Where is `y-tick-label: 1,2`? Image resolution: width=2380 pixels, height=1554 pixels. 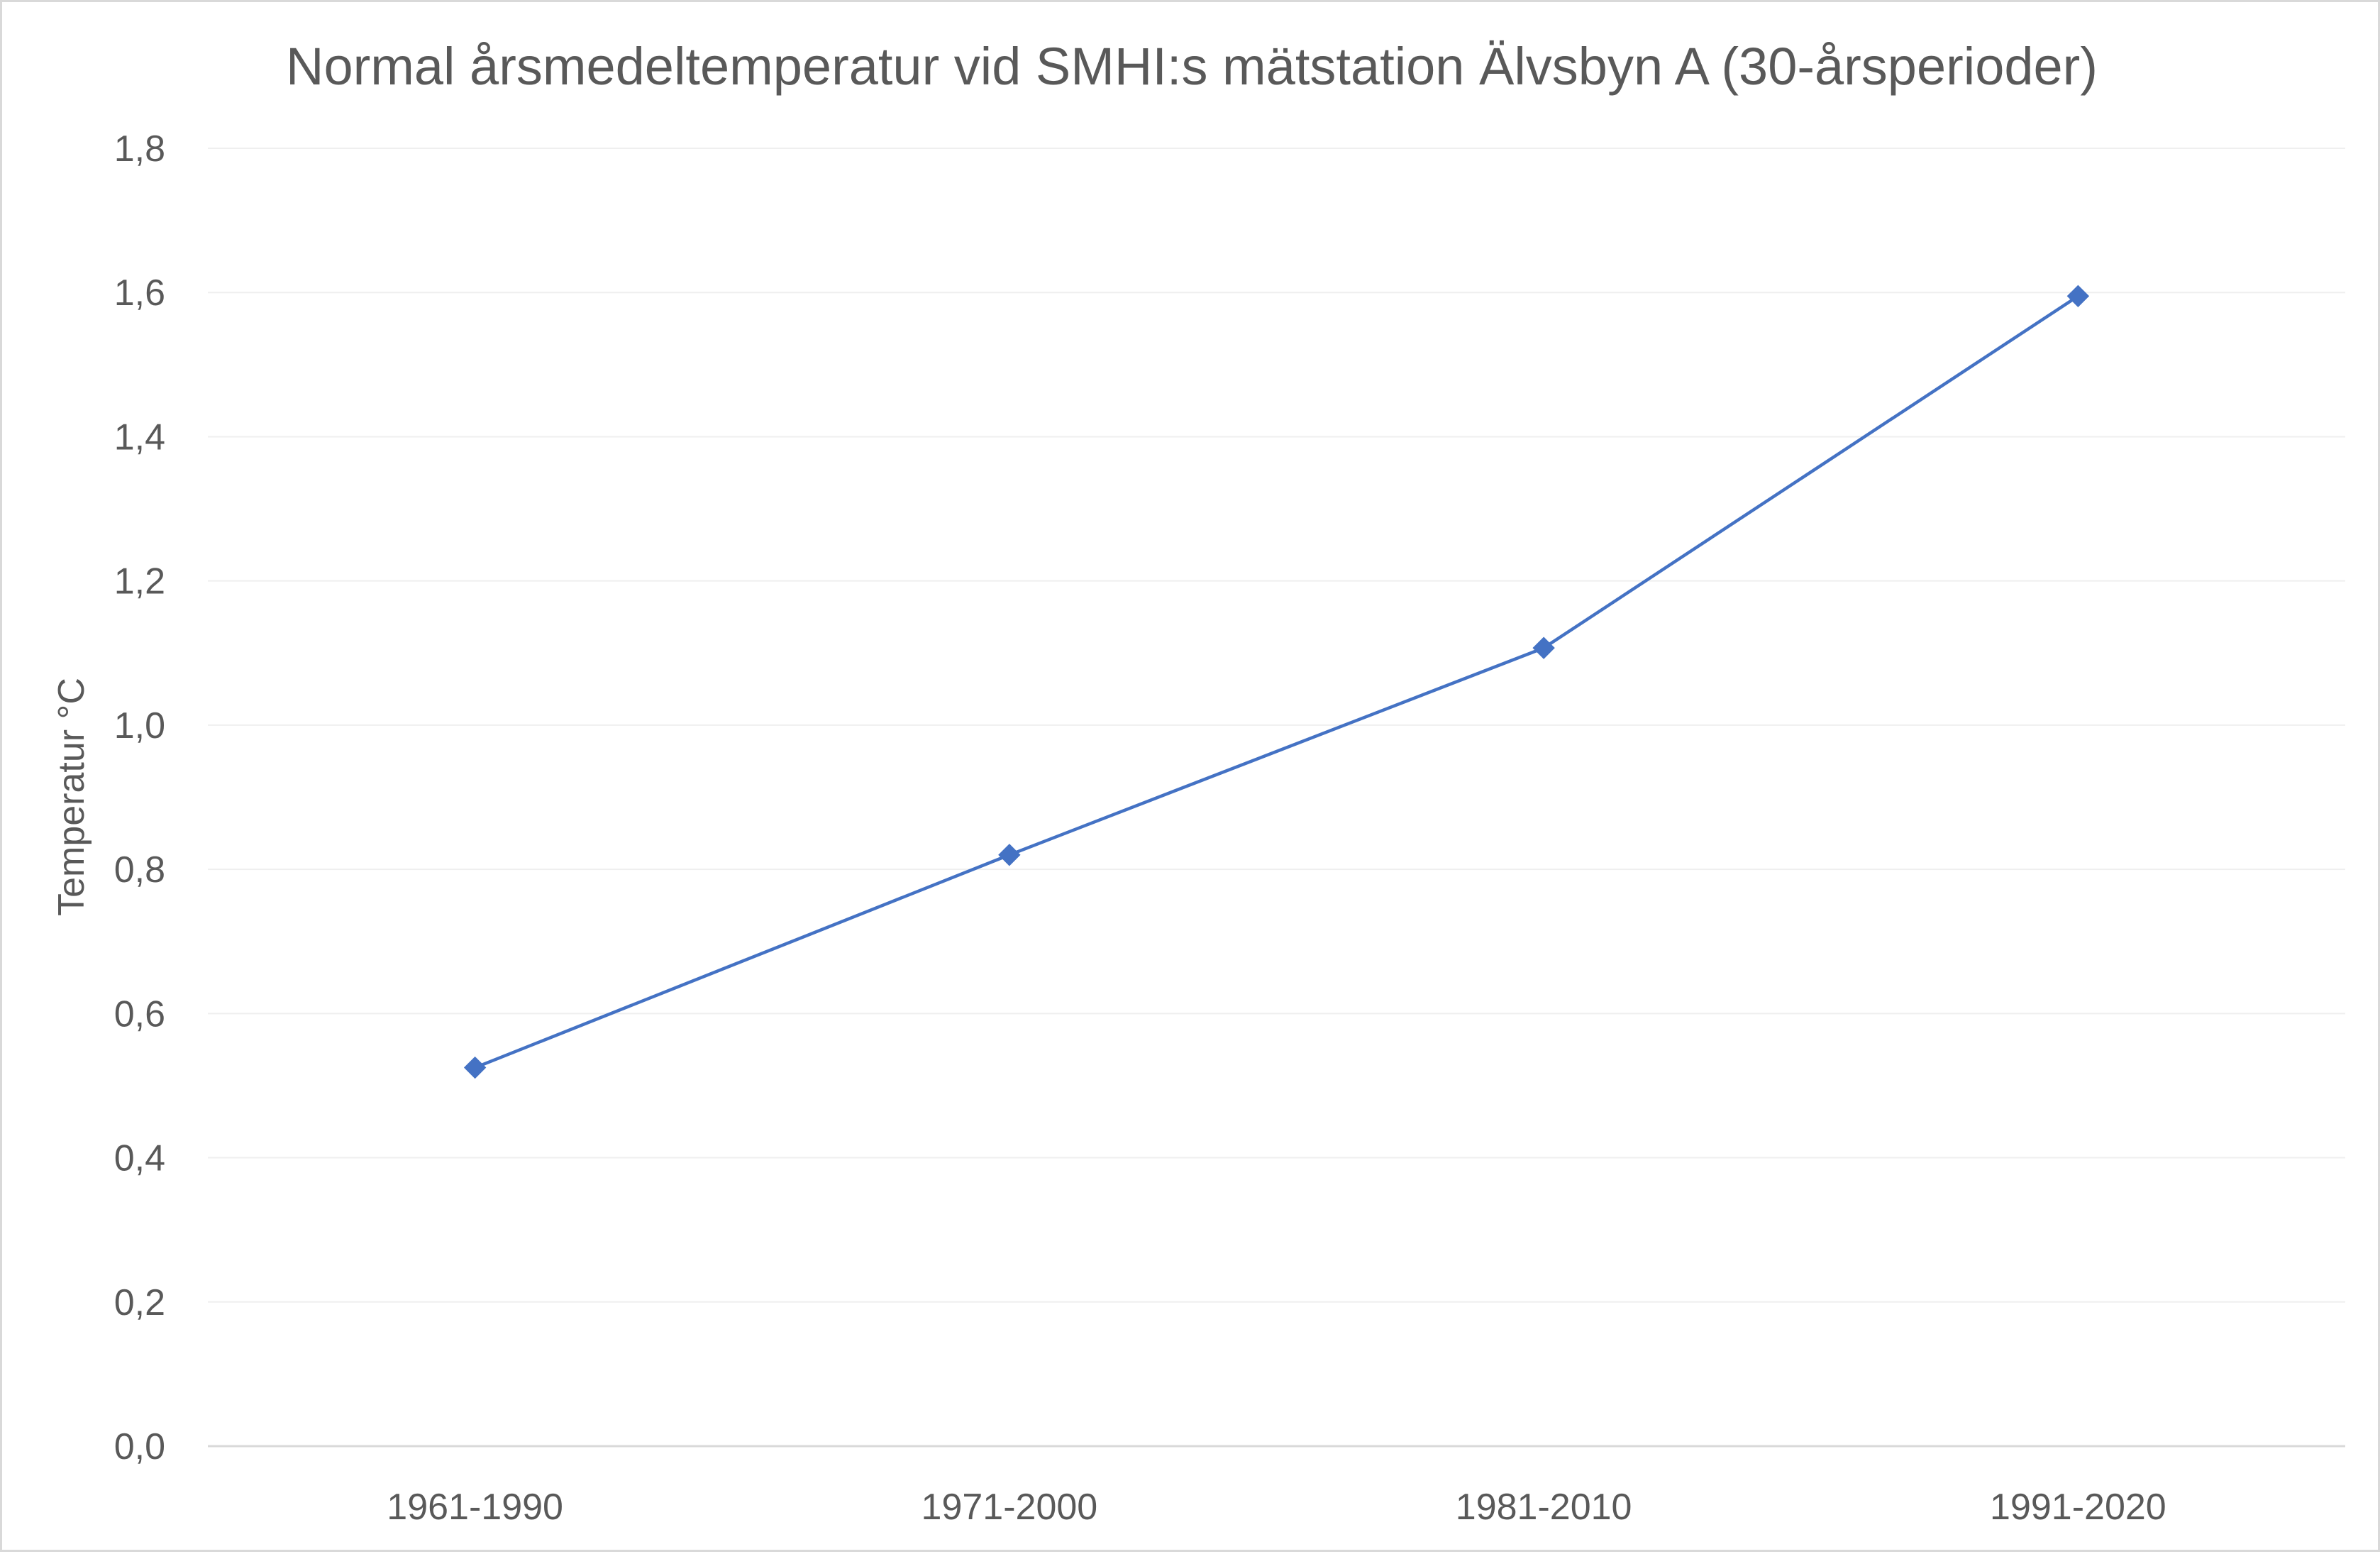
y-tick-label: 1,2 is located at coordinates (139, 581).